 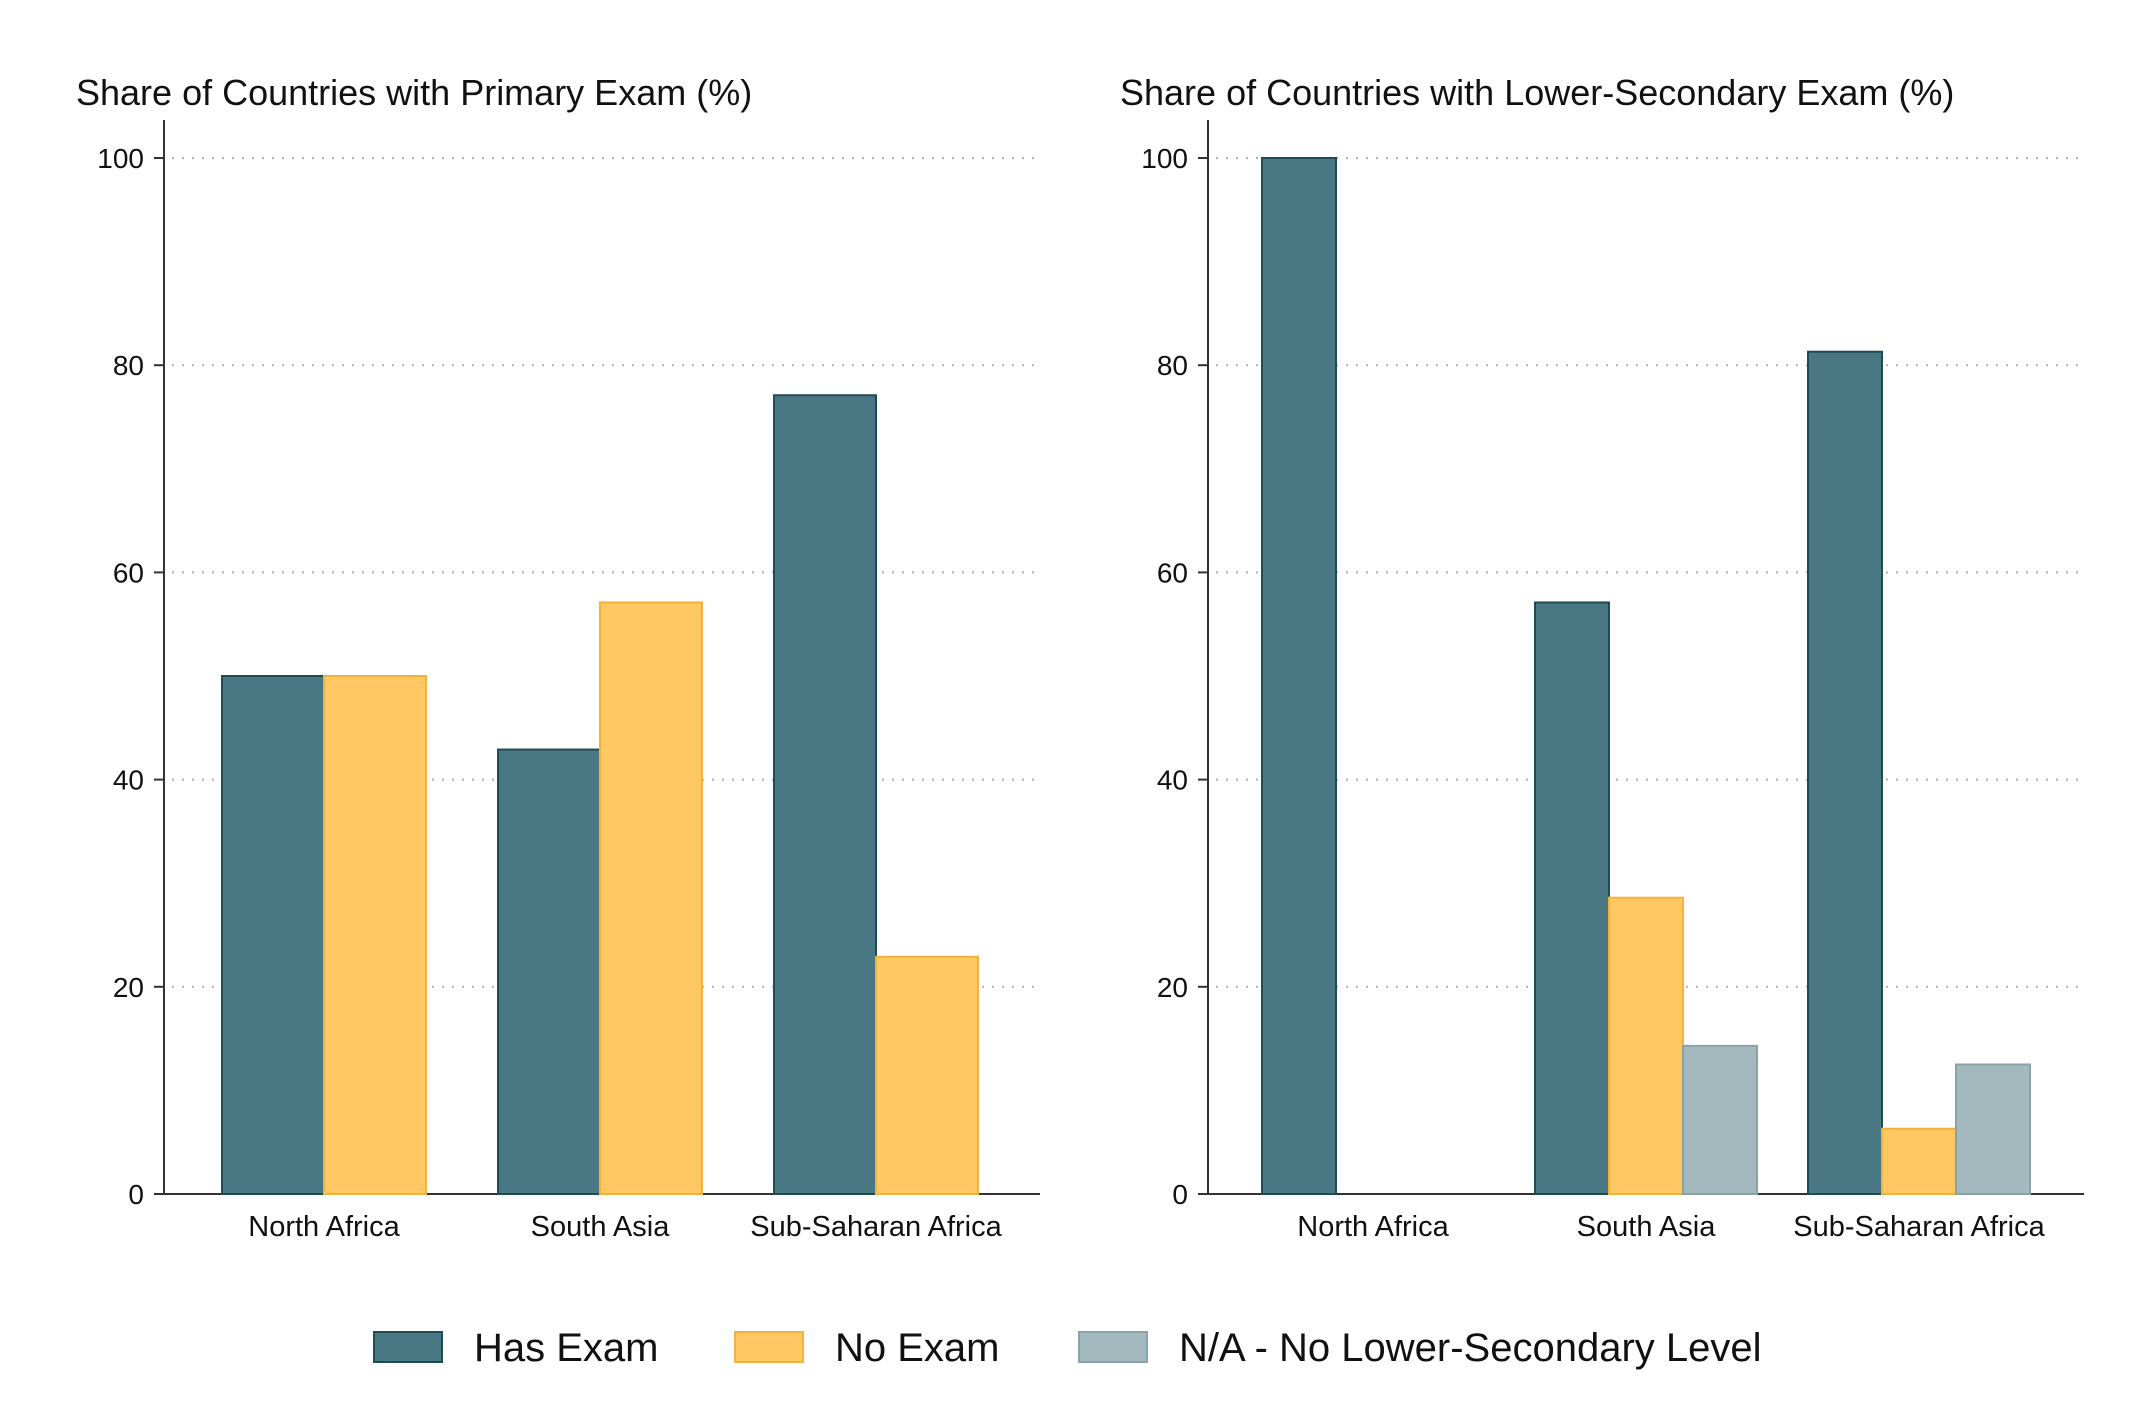 What do you see at coordinates (1172, 572) in the screenshot?
I see `chart2-ytick-label: 60` at bounding box center [1172, 572].